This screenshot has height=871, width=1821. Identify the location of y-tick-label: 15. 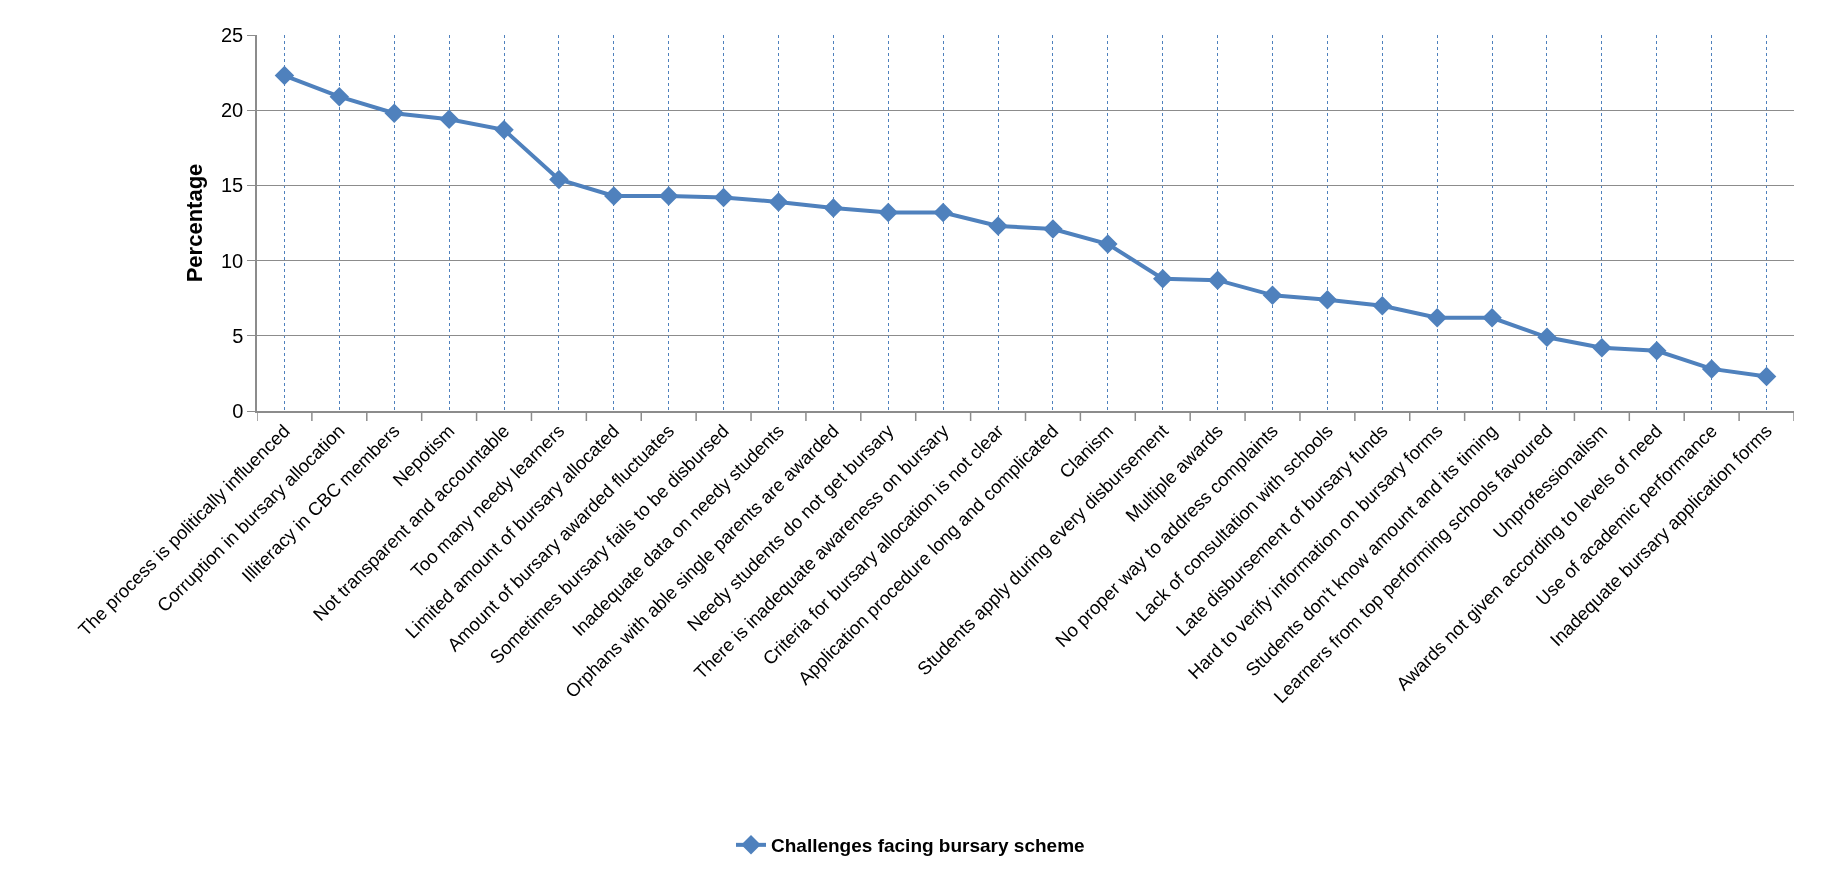
(232, 185).